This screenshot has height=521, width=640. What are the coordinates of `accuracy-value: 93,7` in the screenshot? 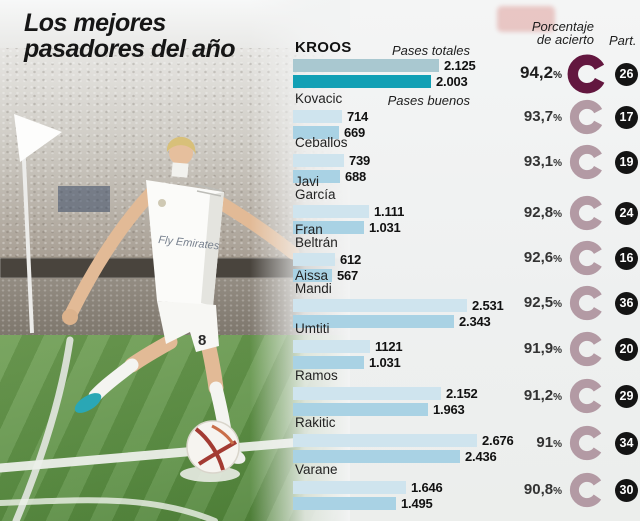 It's located at (538, 116).